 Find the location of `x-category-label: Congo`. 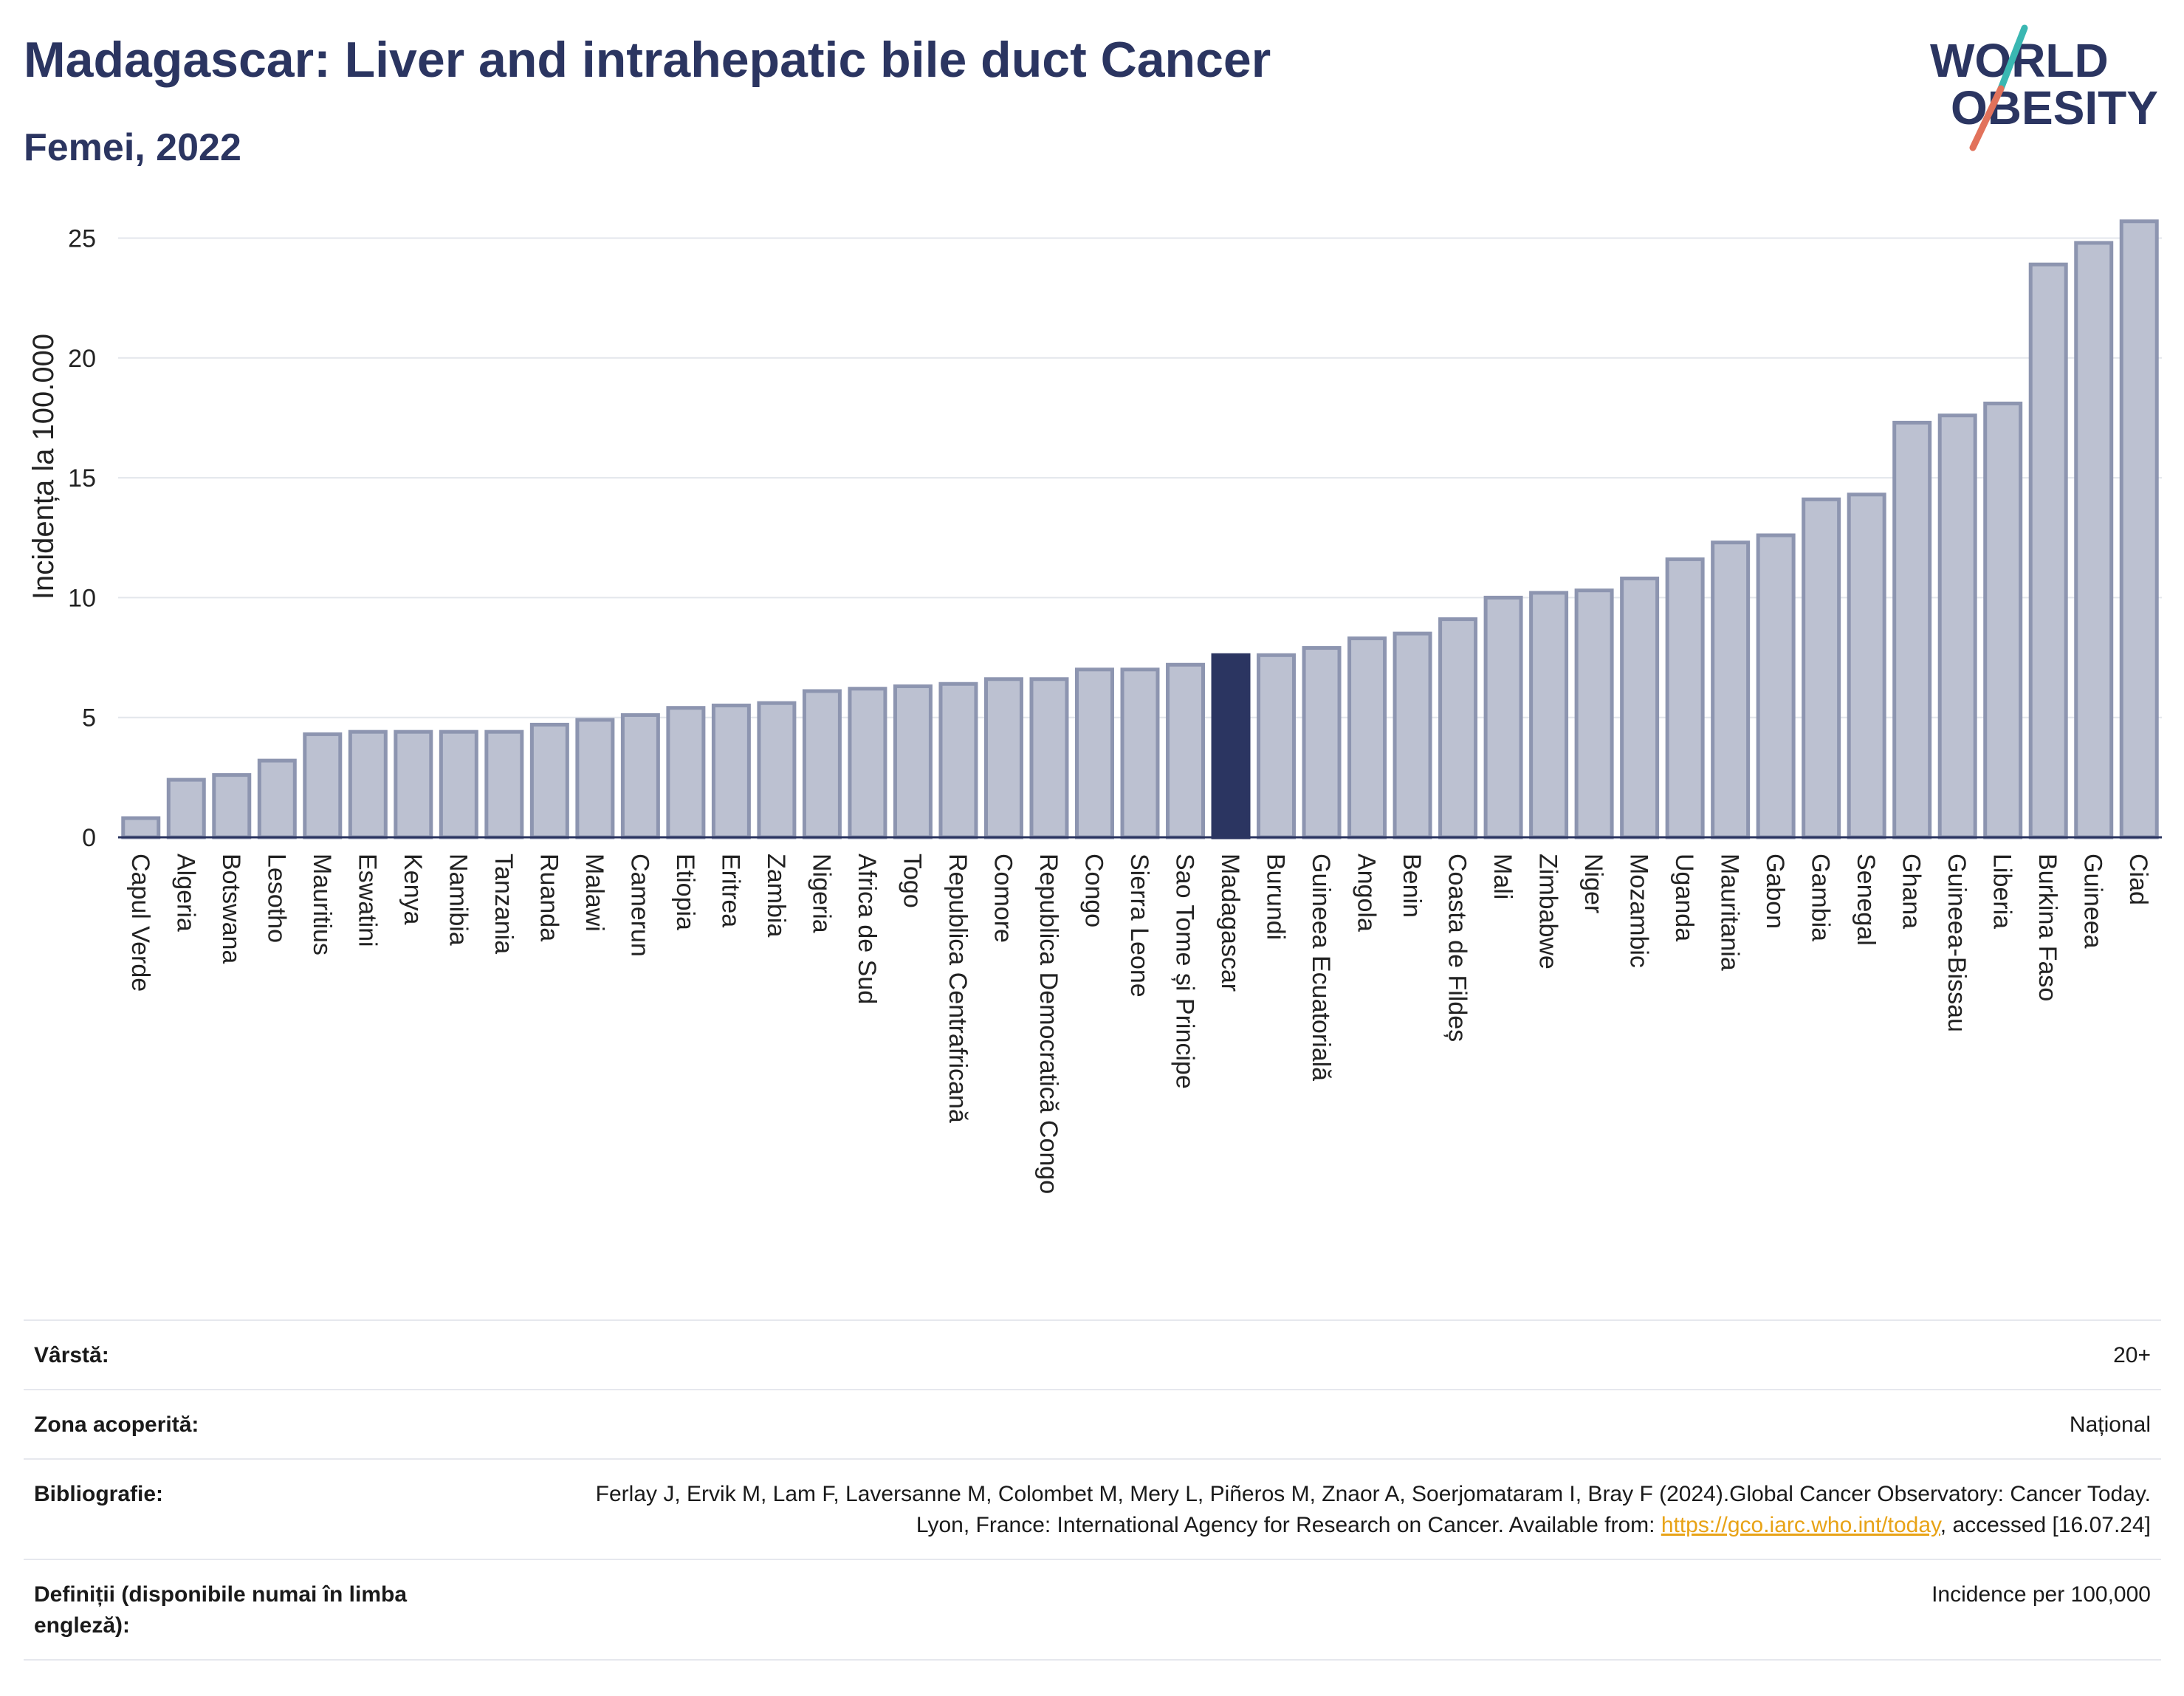

x-category-label: Congo is located at coordinates (1093, 891).